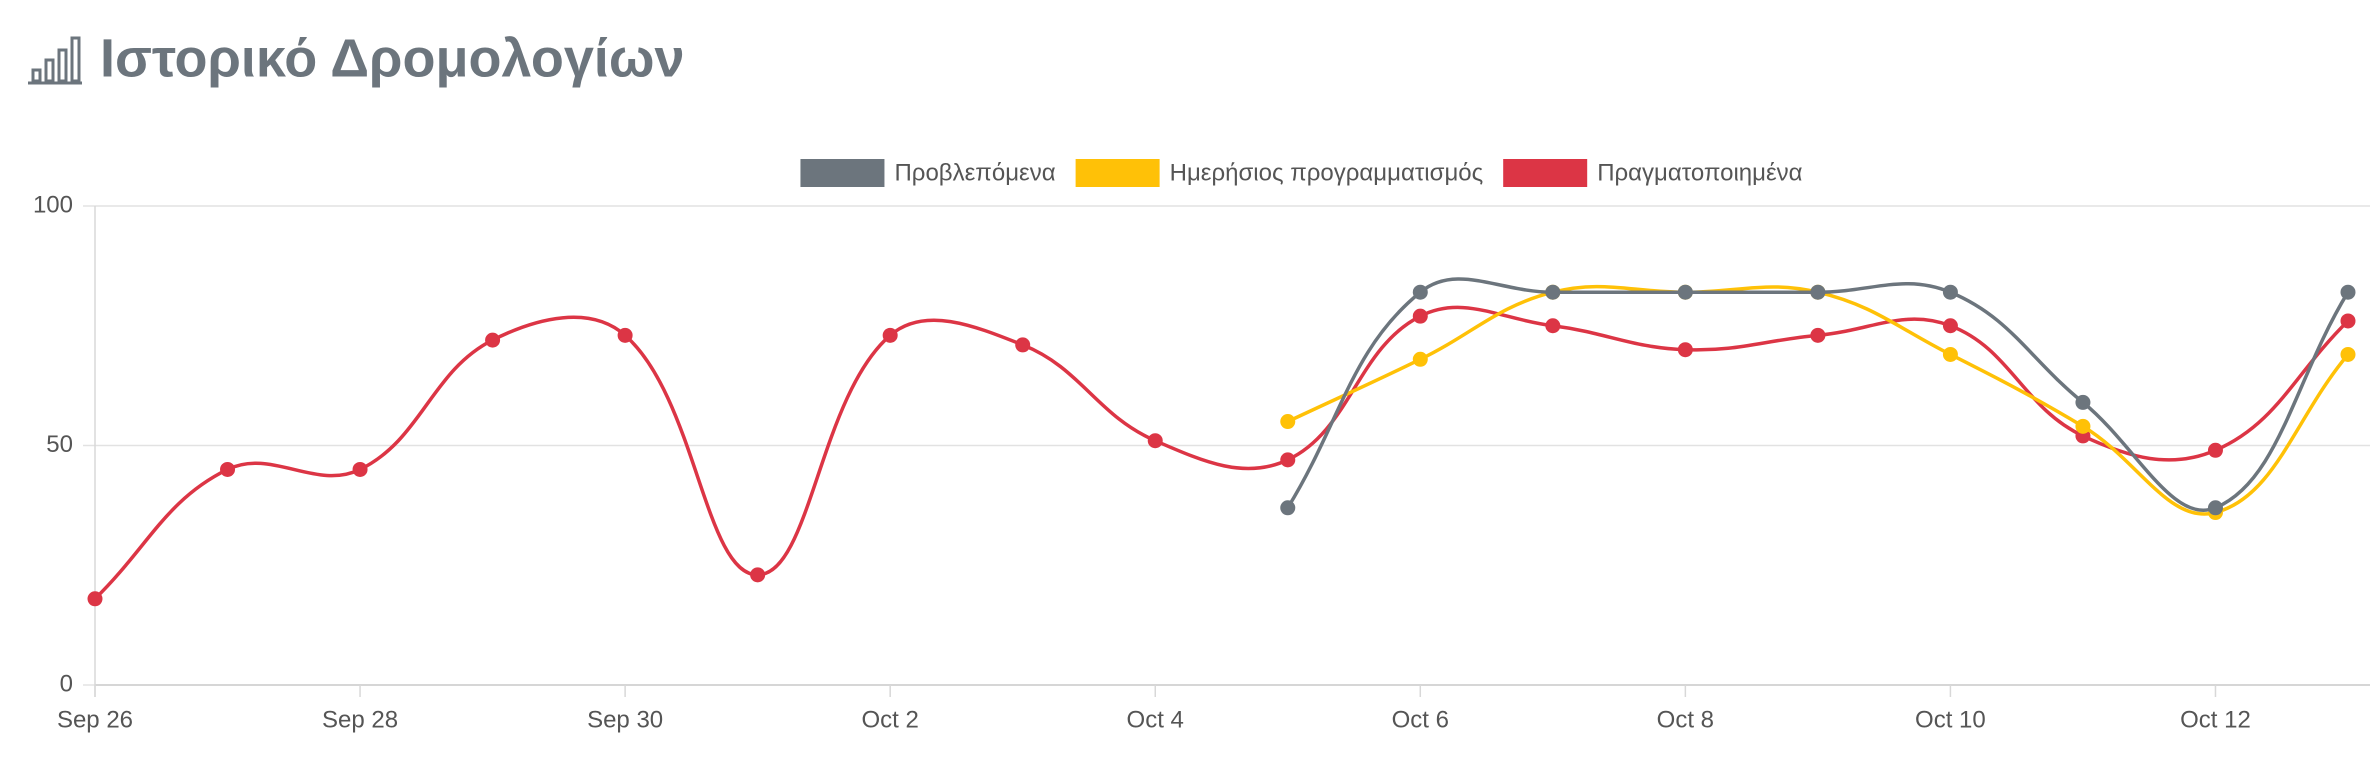 The image size is (2370, 766). What do you see at coordinates (360, 719) in the screenshot?
I see `x-tick-label: Sep 28` at bounding box center [360, 719].